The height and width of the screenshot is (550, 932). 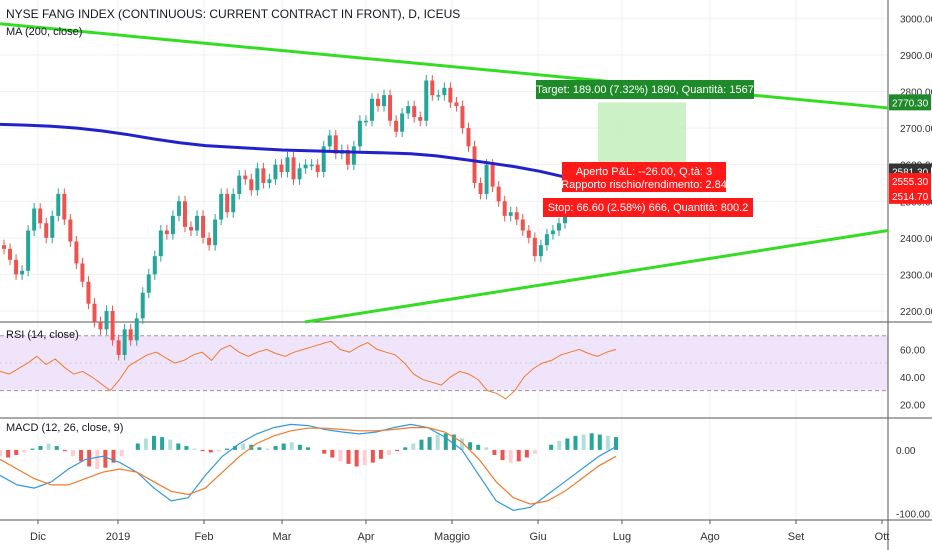 I want to click on ma-label: MA (200, close), so click(x=44, y=32).